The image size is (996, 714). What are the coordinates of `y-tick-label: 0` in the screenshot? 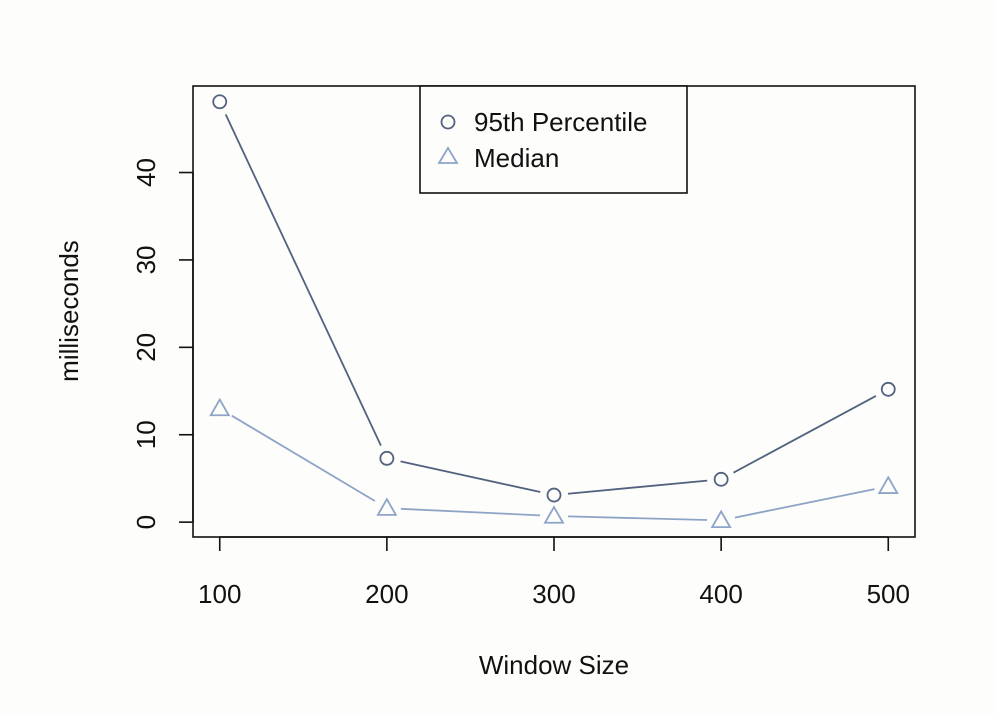 It's located at (146, 522).